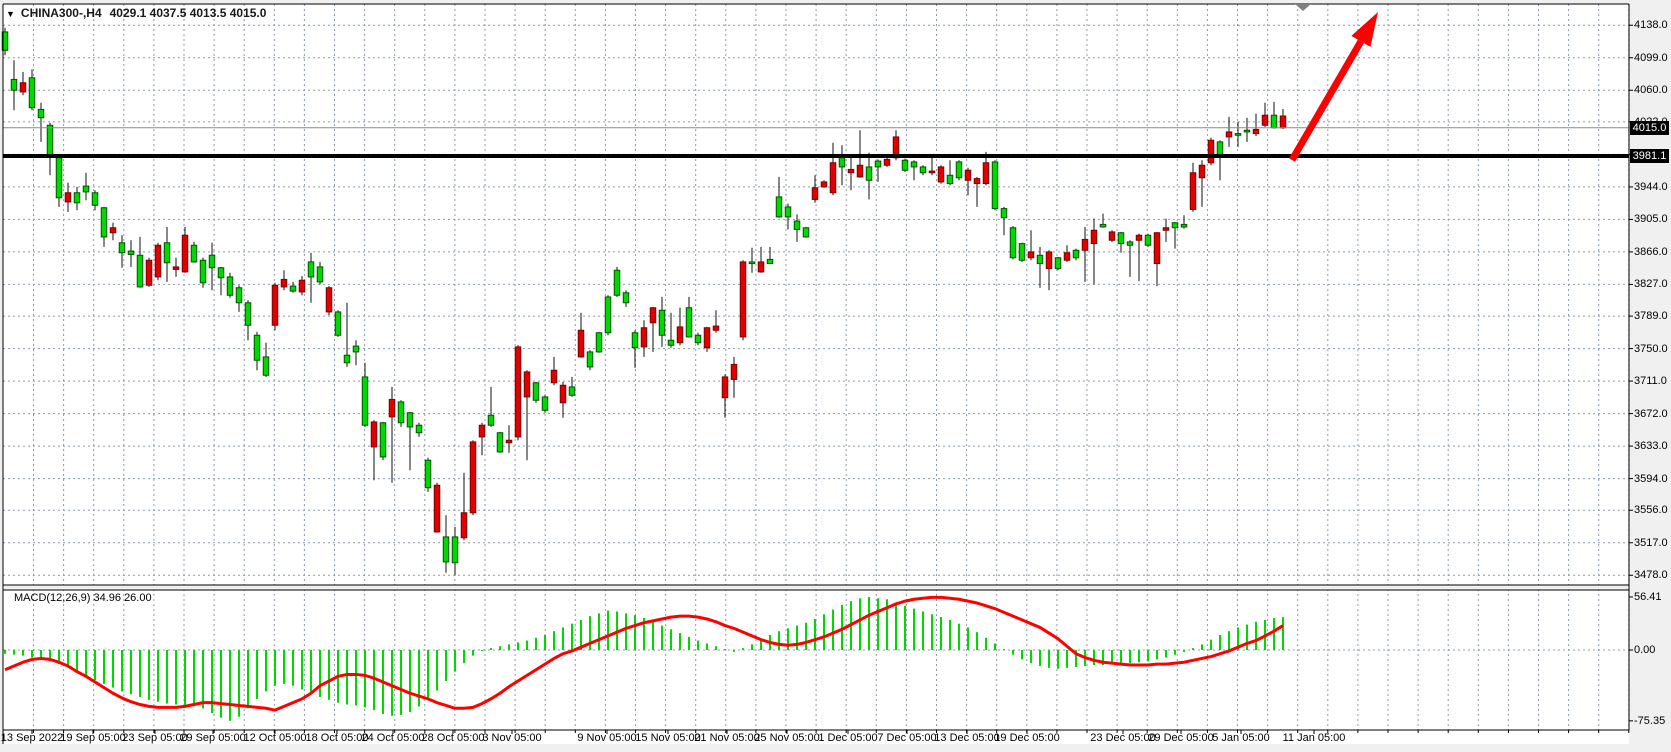 The width and height of the screenshot is (1671, 752). What do you see at coordinates (32, 738) in the screenshot?
I see `time-axis-label: 13 Sep 2022` at bounding box center [32, 738].